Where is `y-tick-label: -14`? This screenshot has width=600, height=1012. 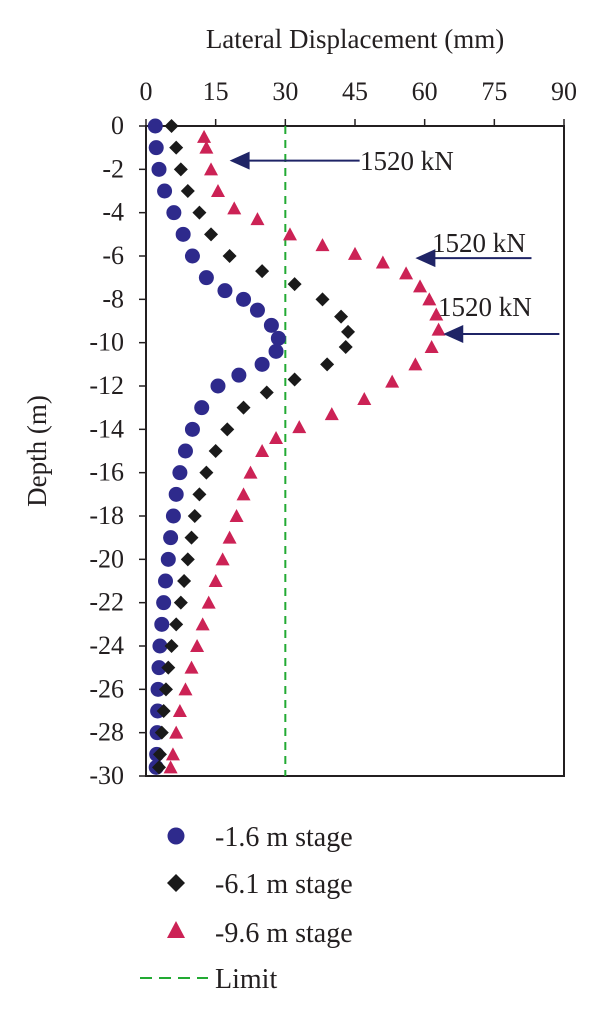 y-tick-label: -14 is located at coordinates (106, 428).